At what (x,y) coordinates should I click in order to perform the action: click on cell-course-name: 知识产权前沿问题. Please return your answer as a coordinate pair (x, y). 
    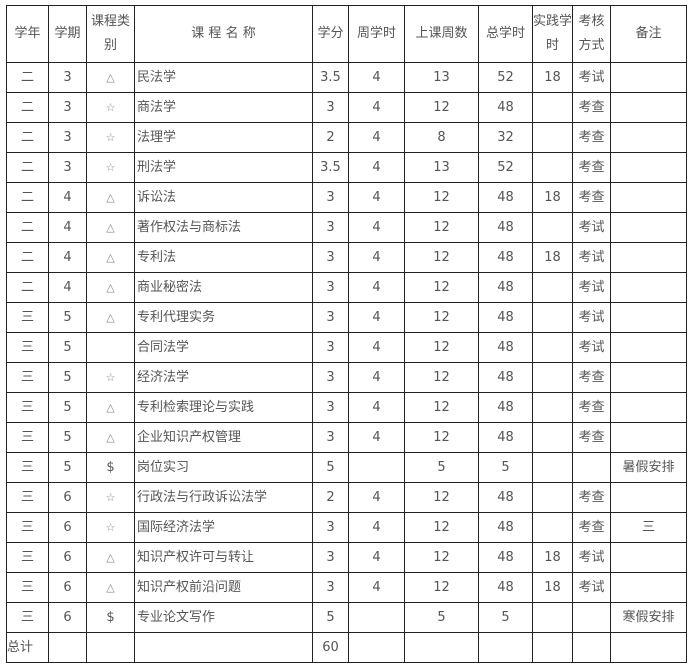
    Looking at the image, I should click on (223, 587).